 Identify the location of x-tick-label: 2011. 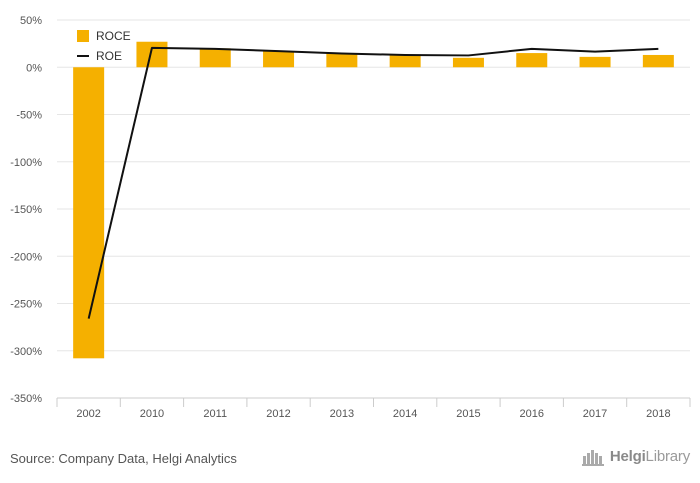
(215, 414).